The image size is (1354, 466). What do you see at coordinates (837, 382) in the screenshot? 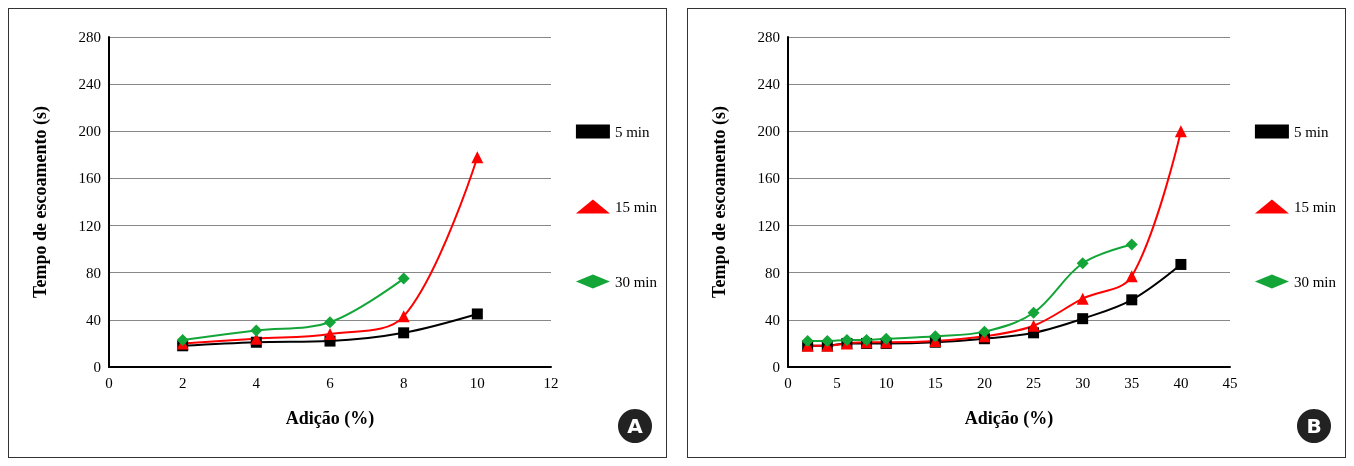
I see `x-tick-label: 5` at bounding box center [837, 382].